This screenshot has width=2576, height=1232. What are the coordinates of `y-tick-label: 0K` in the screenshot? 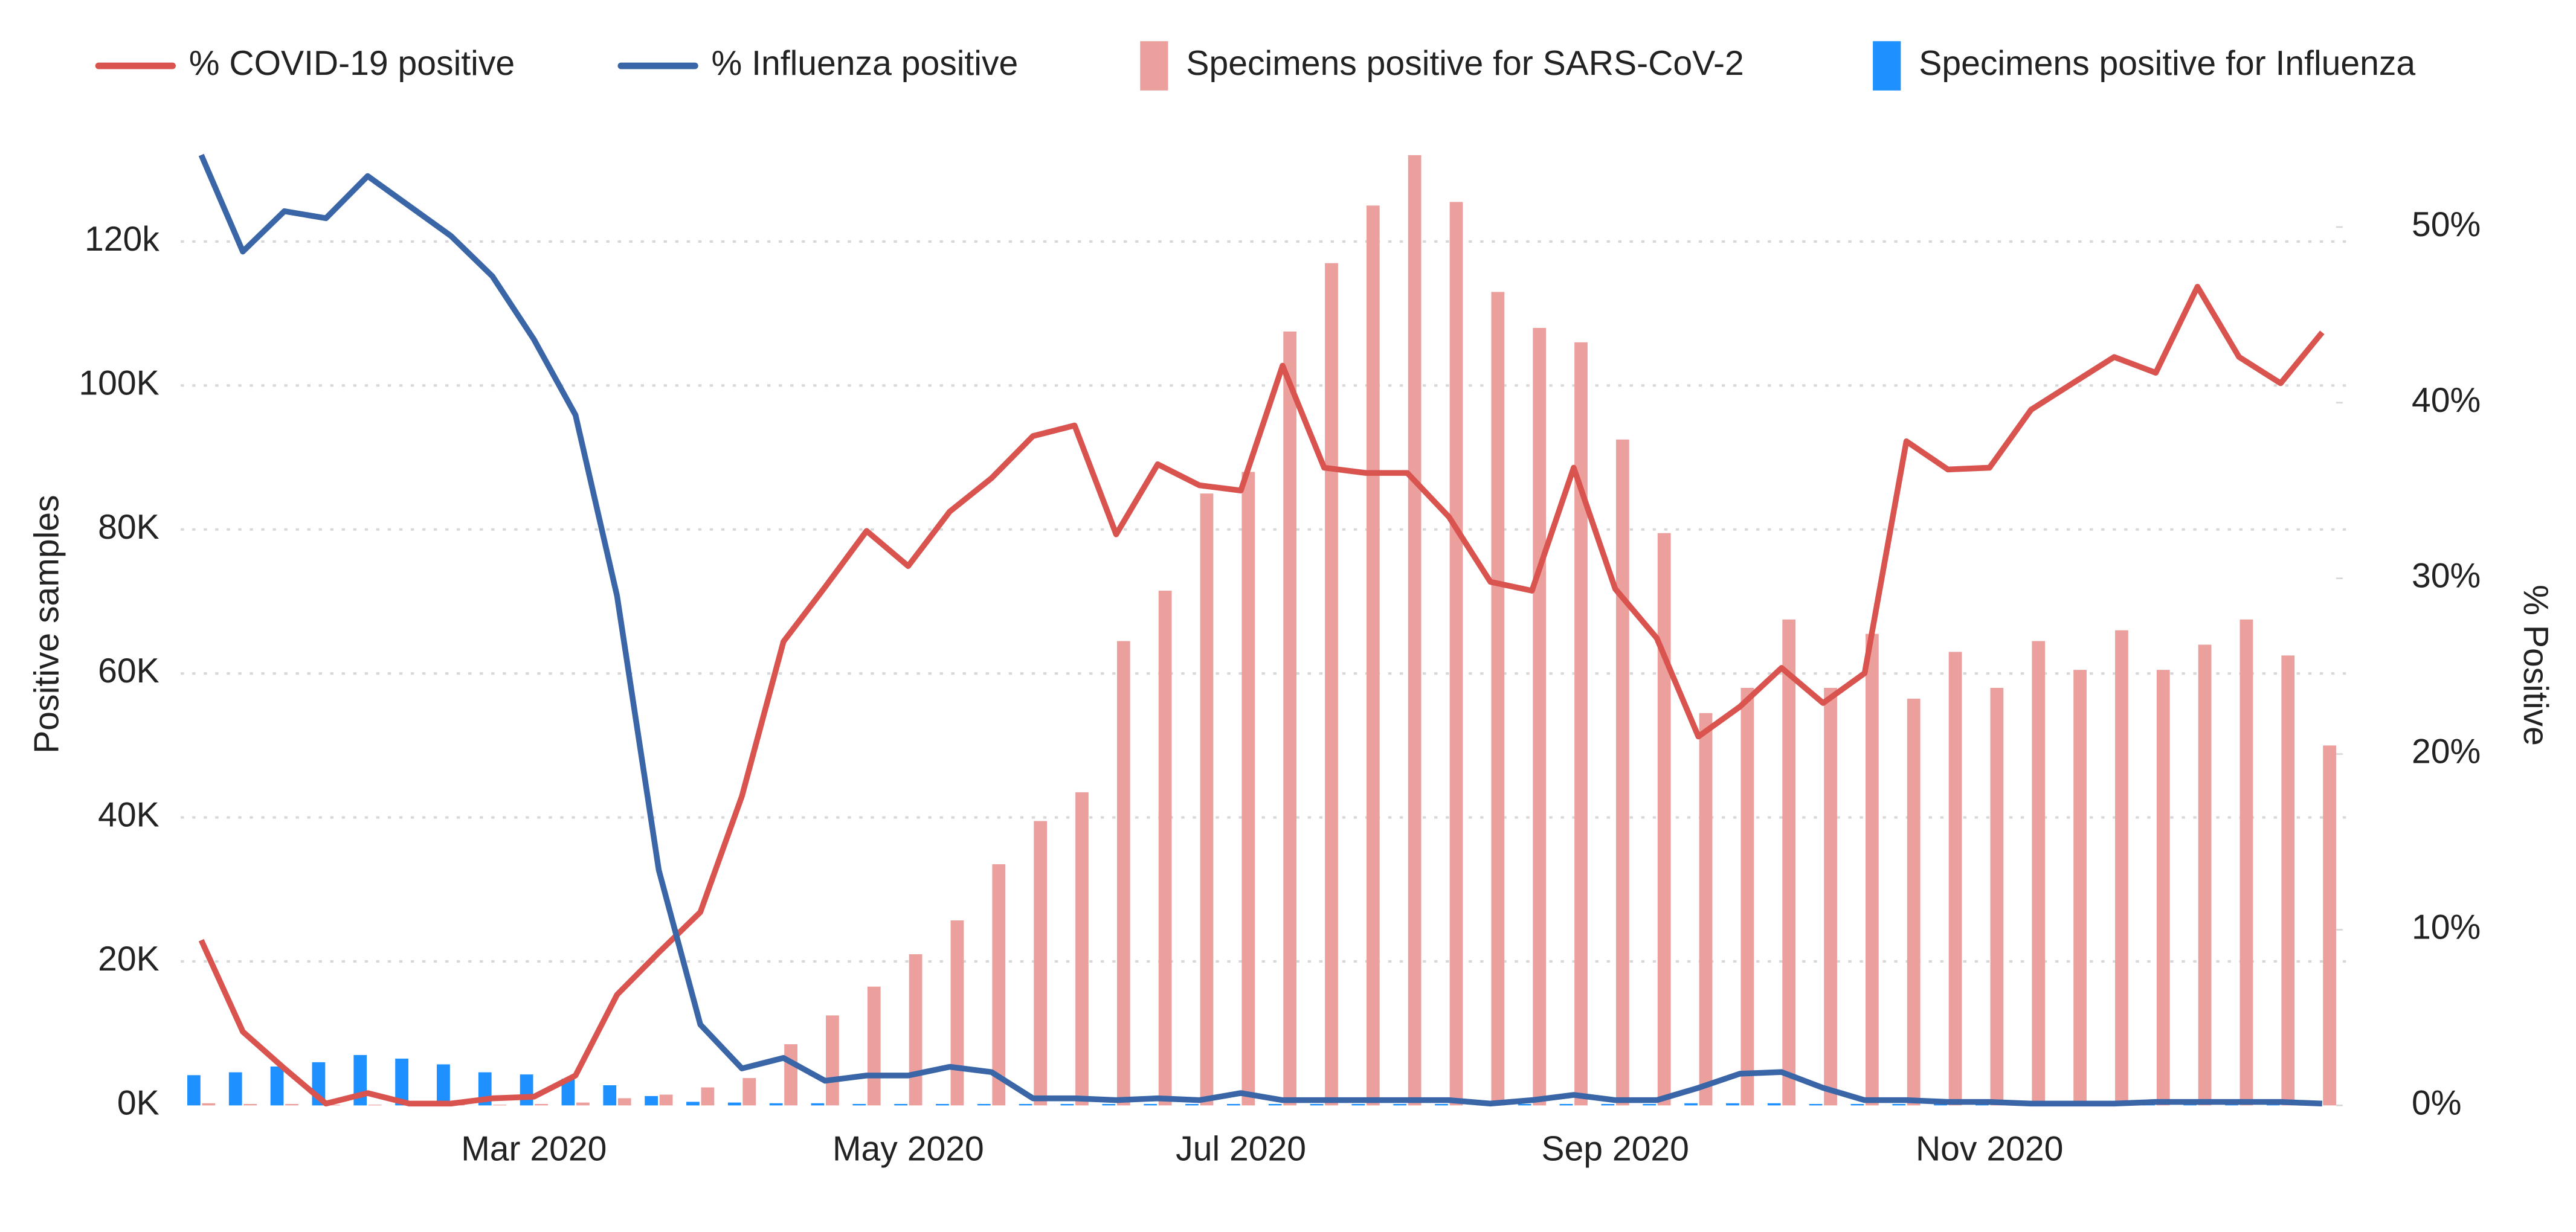 It's located at (138, 1102).